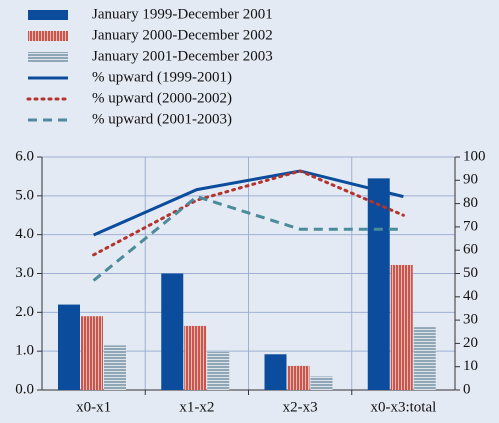  What do you see at coordinates (470, 296) in the screenshot?
I see `y2-tick-label: 40` at bounding box center [470, 296].